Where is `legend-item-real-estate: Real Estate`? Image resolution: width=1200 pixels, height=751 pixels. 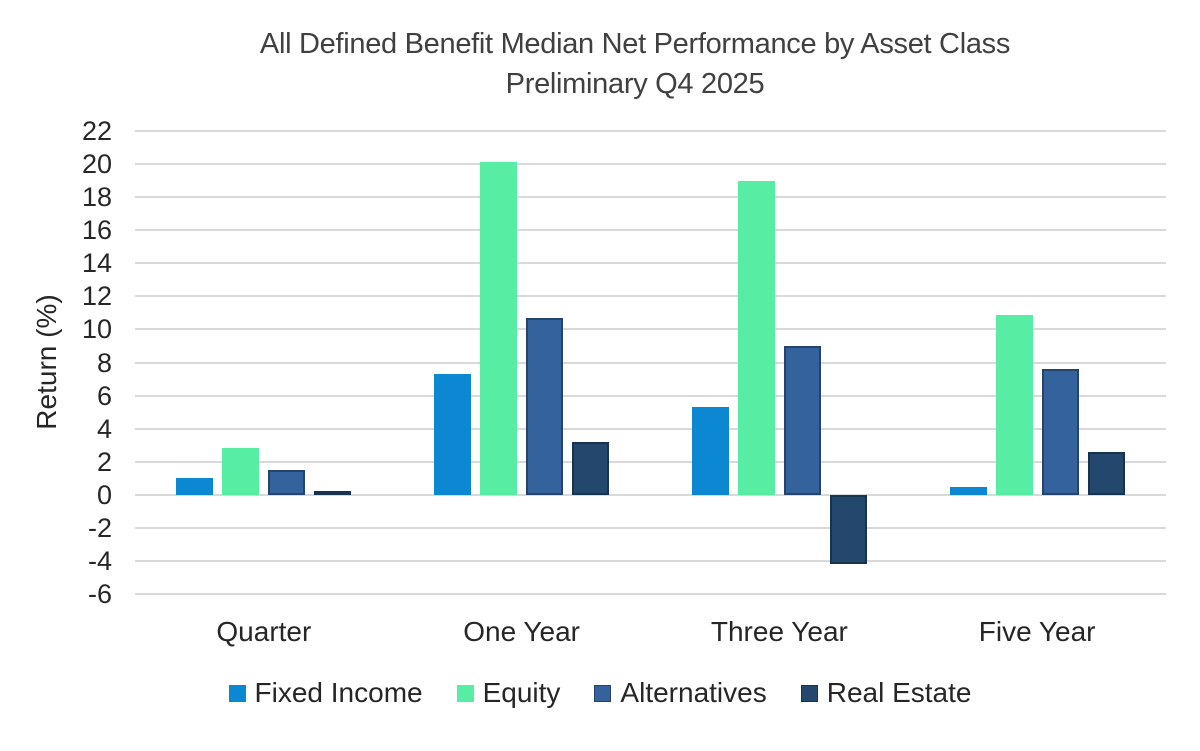
legend-item-real-estate: Real Estate is located at coordinates (886, 693).